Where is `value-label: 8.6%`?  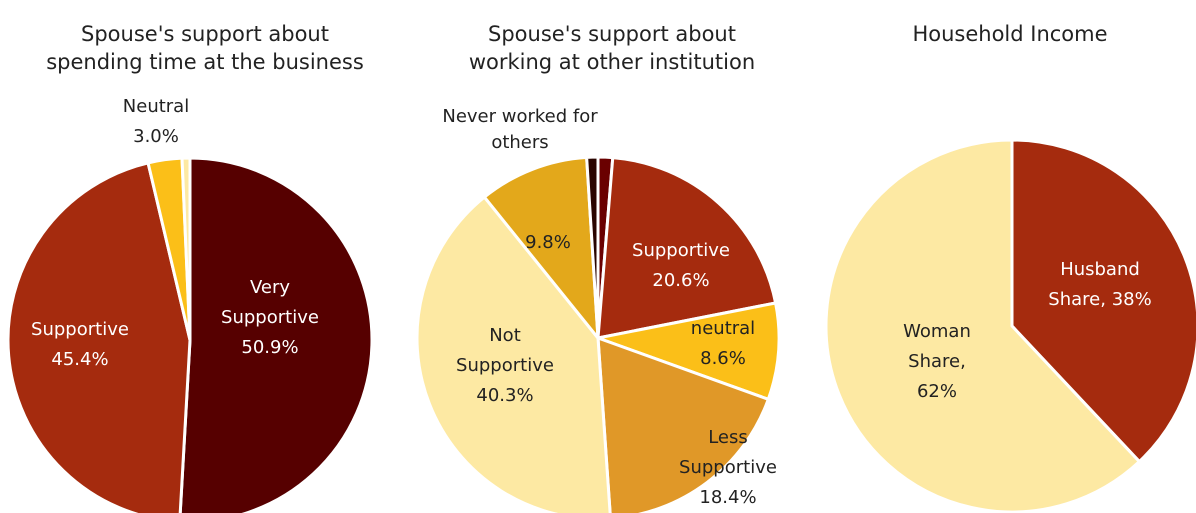 value-label: 8.6% is located at coordinates (723, 358).